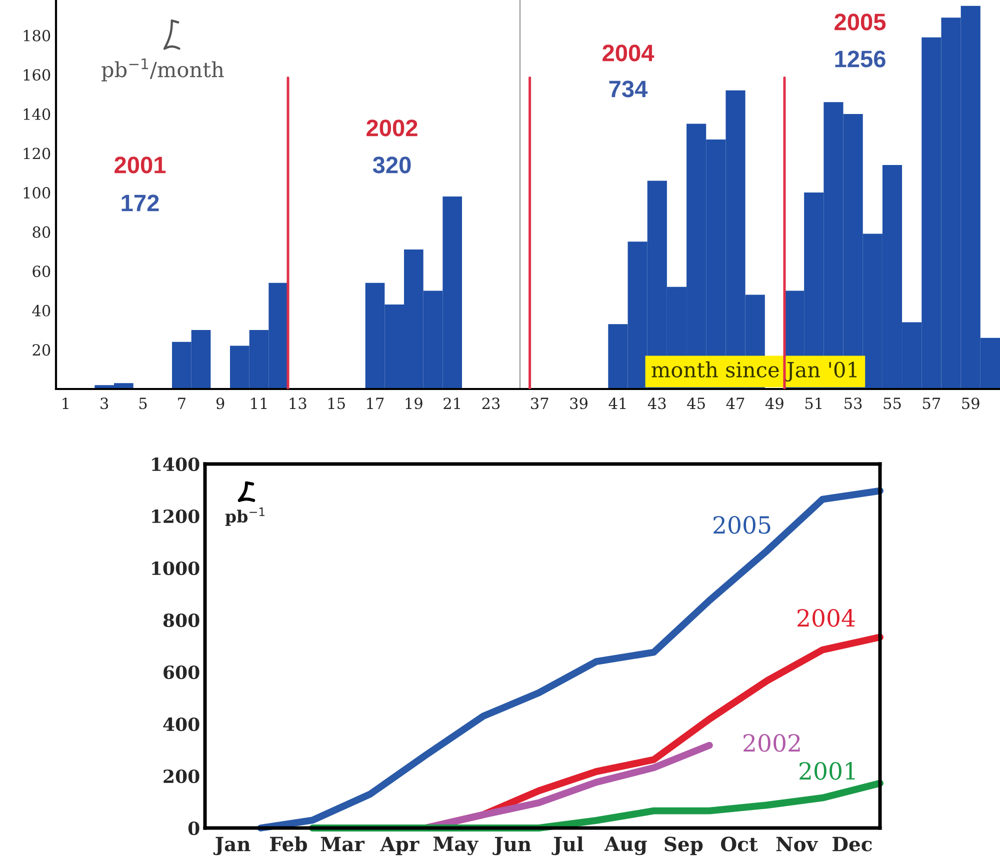 This screenshot has height=867, width=1000. Describe the element at coordinates (931, 404) in the screenshot. I see `x-tick-label: 57` at that location.